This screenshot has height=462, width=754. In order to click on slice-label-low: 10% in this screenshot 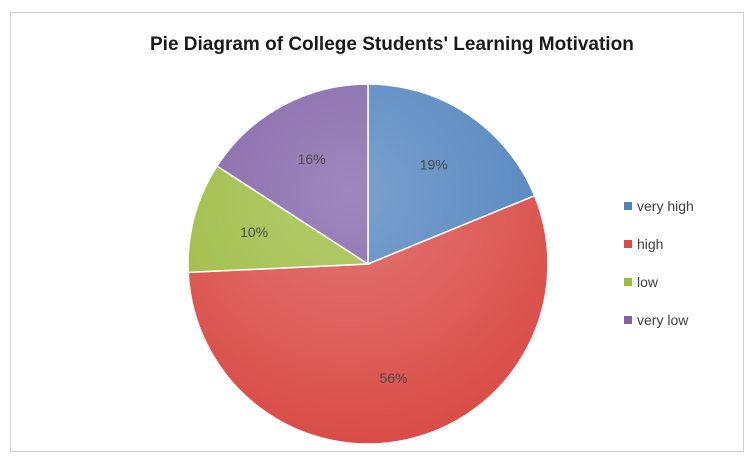, I will do `click(254, 232)`.